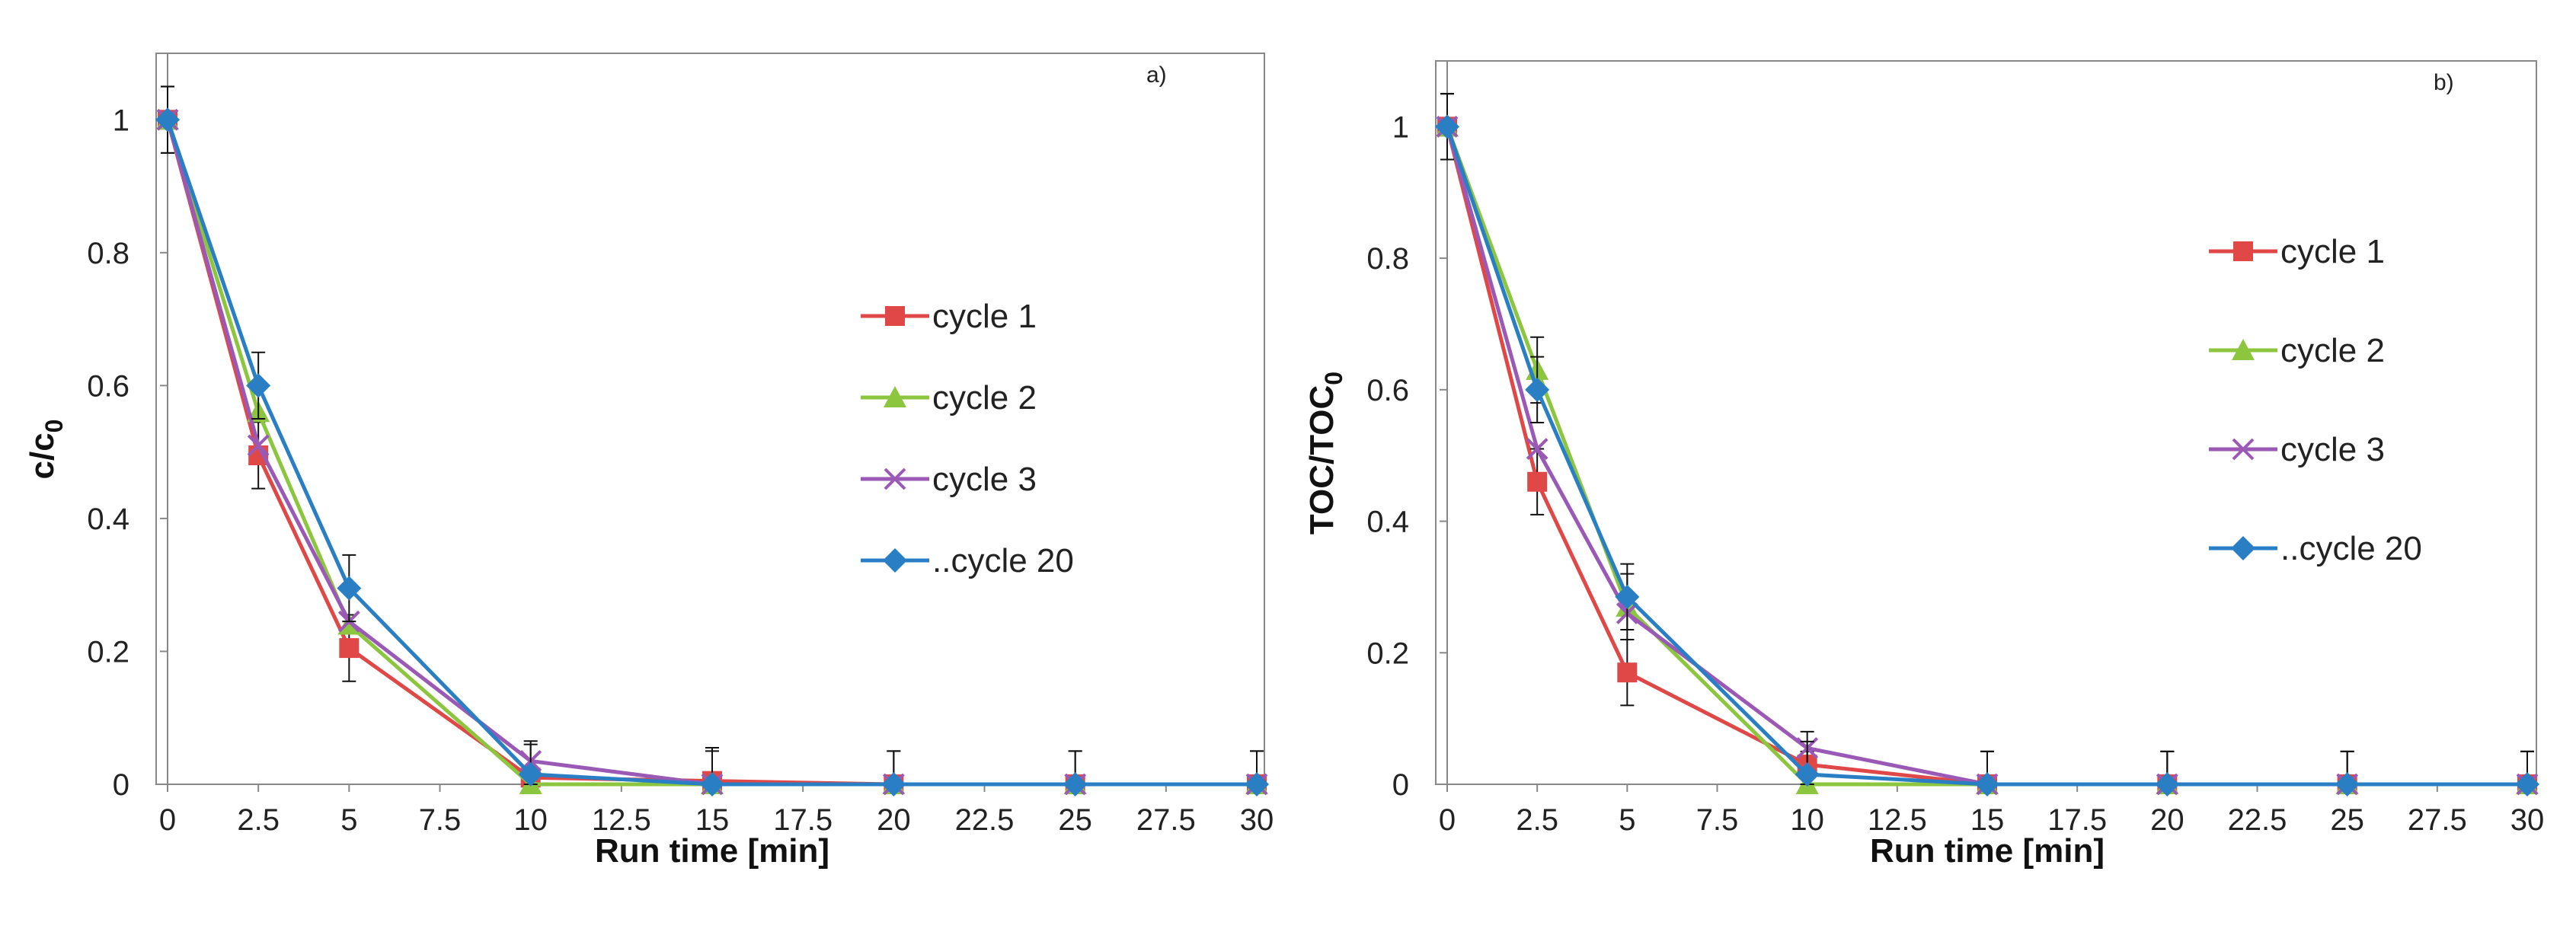  I want to click on x-tick-label: 12.5, so click(1898, 820).